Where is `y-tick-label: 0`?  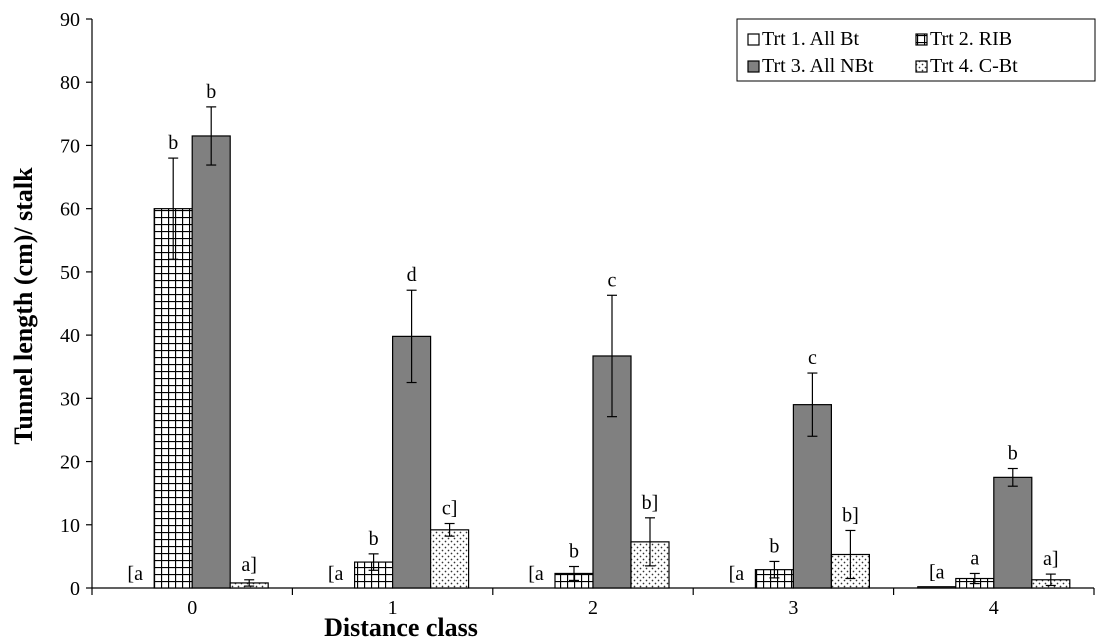 y-tick-label: 0 is located at coordinates (75, 589).